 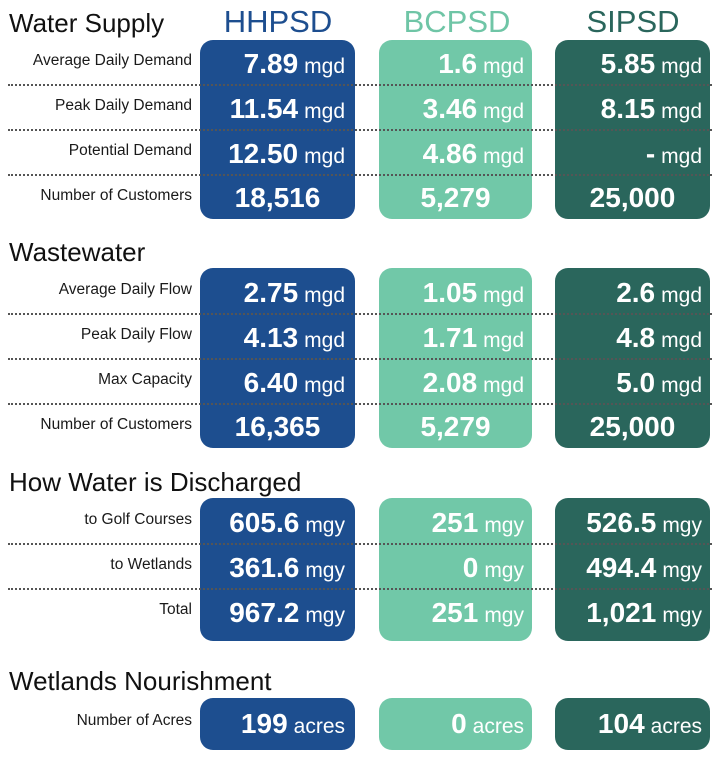 I want to click on bcpsd-wetlands-box, so click(x=455, y=724).